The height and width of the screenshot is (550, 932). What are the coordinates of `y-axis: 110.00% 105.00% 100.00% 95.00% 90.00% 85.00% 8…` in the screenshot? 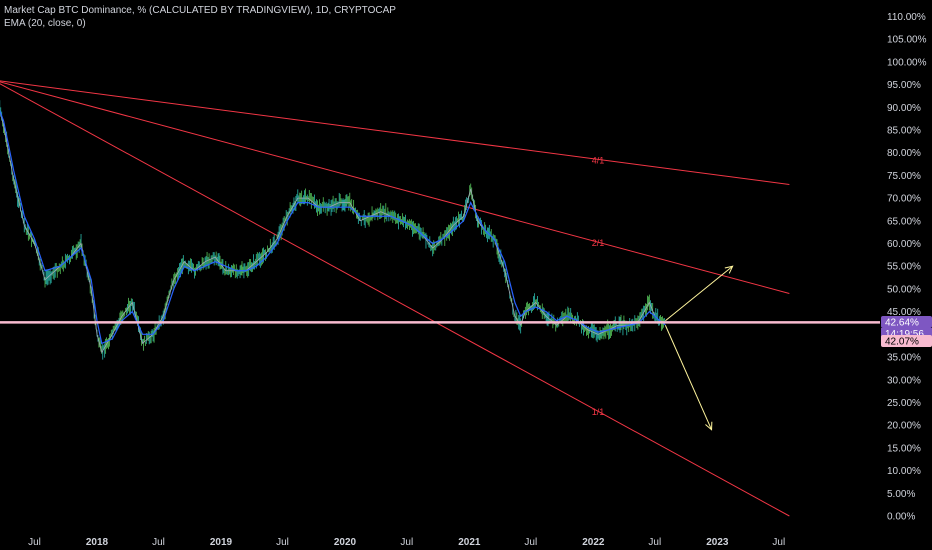 It's located at (907, 267).